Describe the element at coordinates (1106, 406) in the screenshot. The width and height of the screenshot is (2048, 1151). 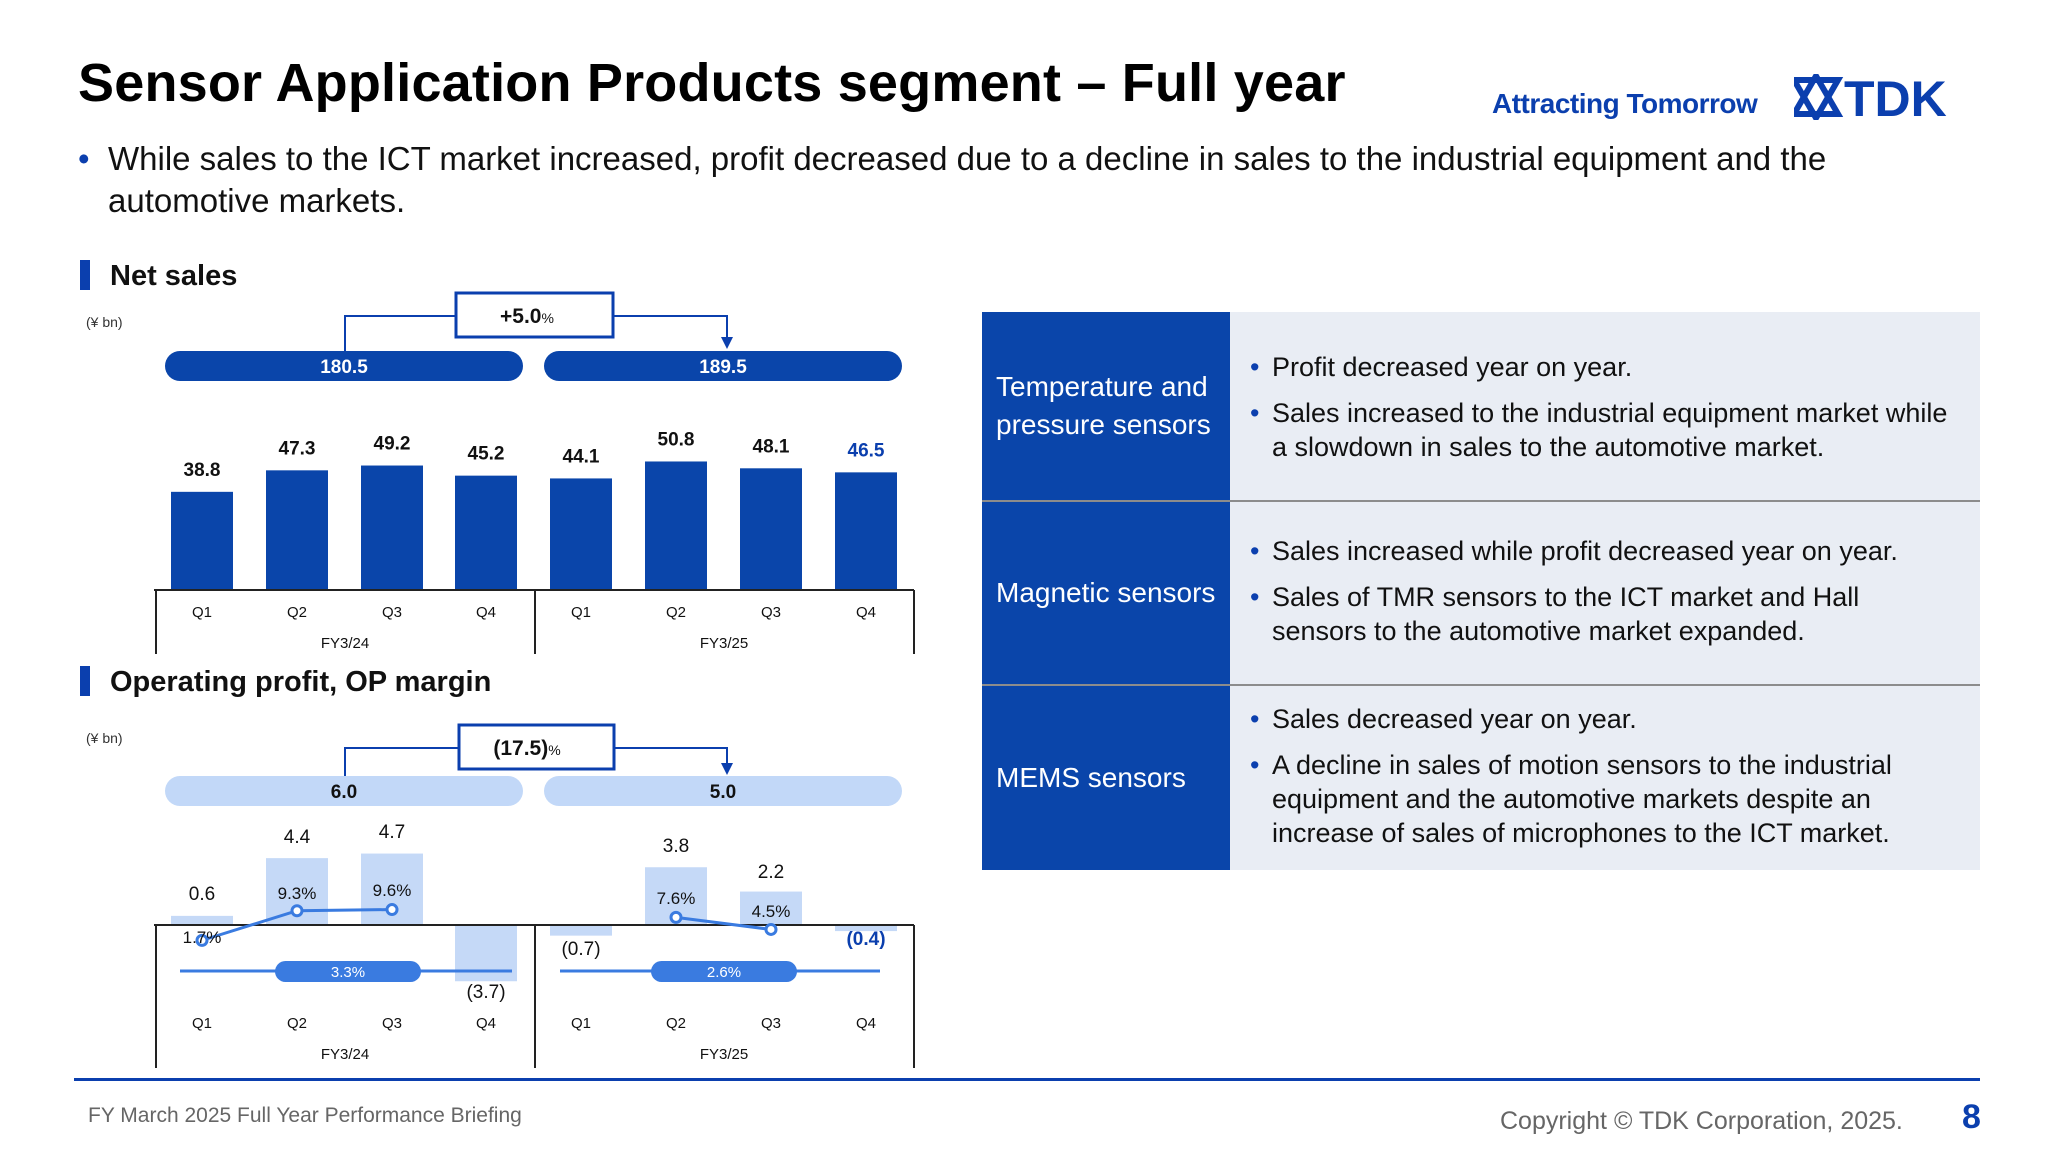
I see `segment-name: Temperature and pressure sensors` at that location.